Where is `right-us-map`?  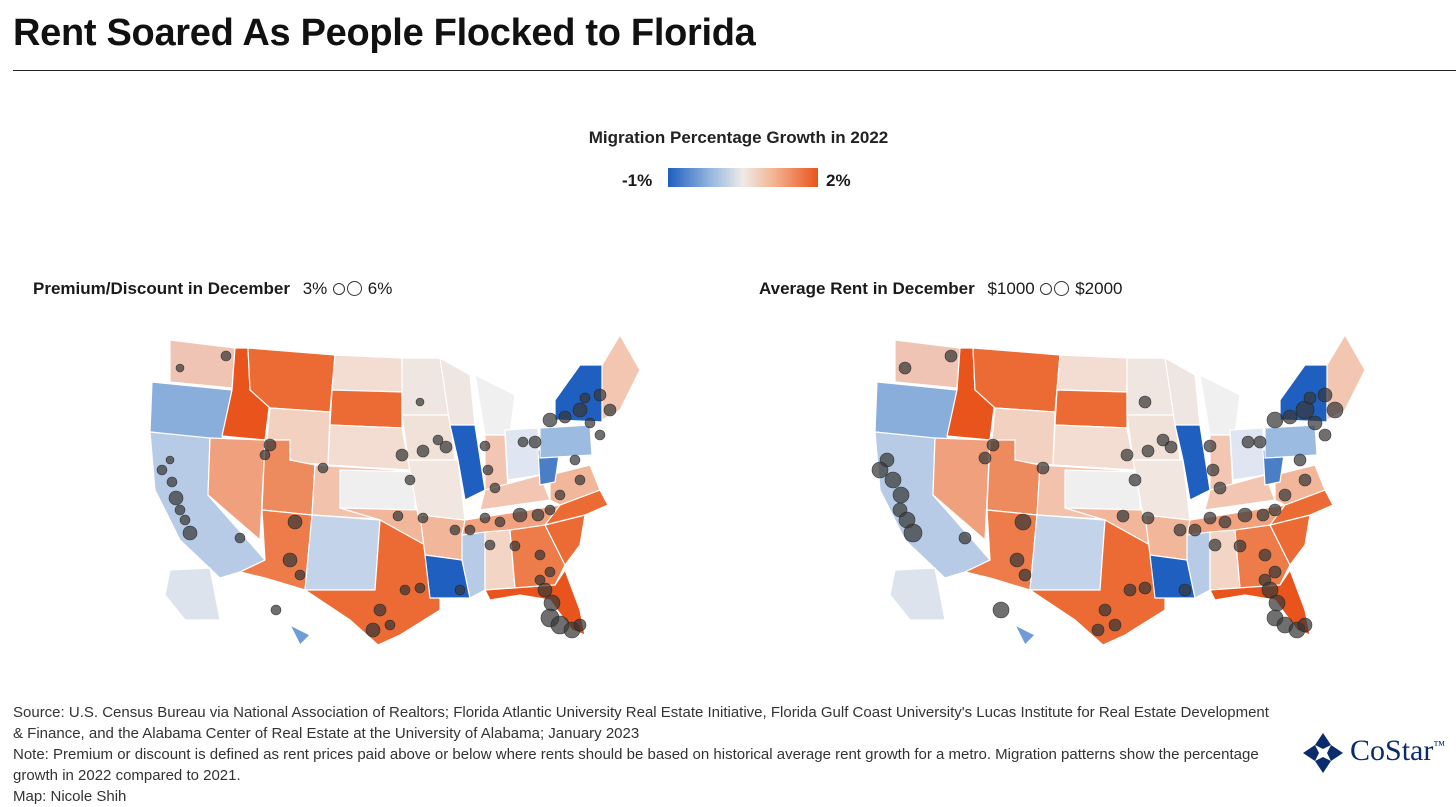 right-us-map is located at coordinates (1118, 490).